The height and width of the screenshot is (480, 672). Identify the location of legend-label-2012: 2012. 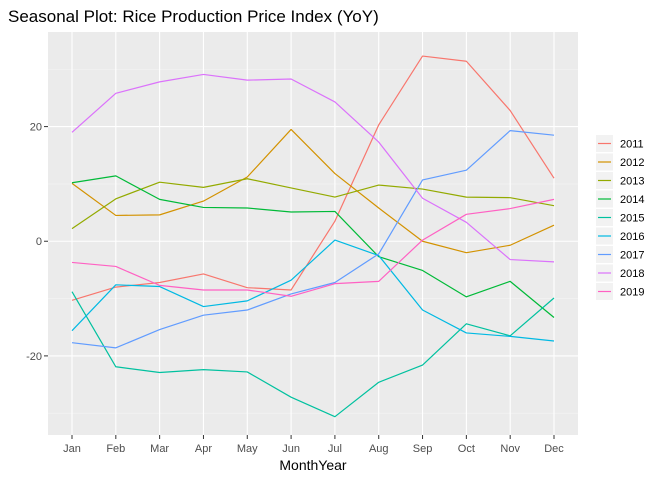
(632, 163).